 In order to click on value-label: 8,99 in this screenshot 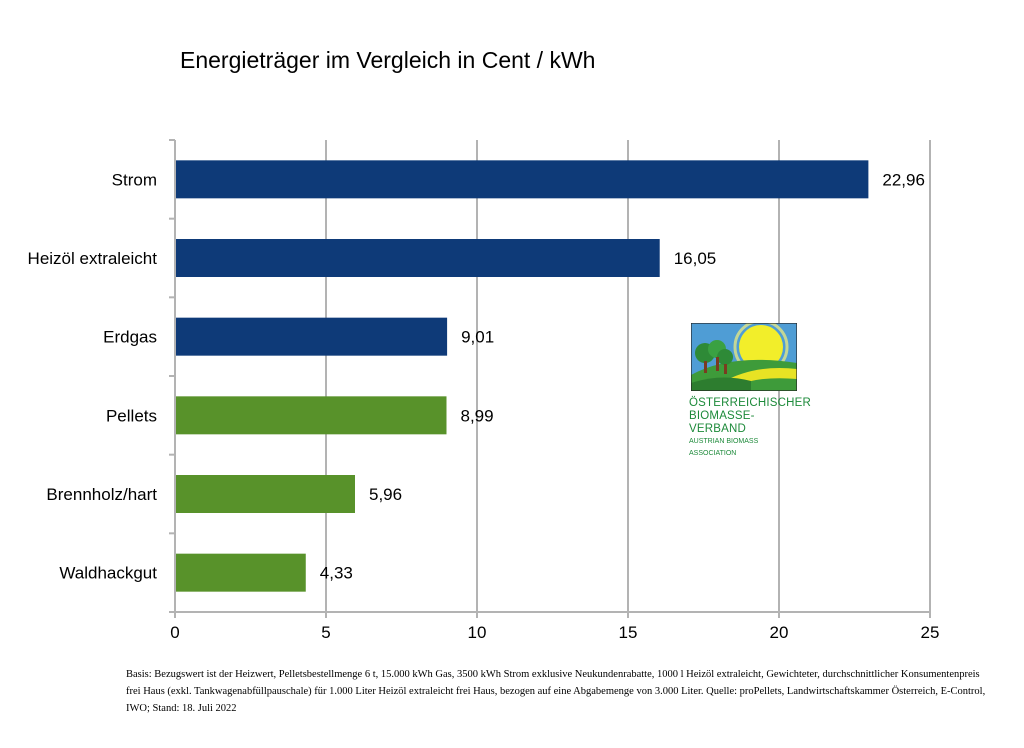, I will do `click(476, 415)`.